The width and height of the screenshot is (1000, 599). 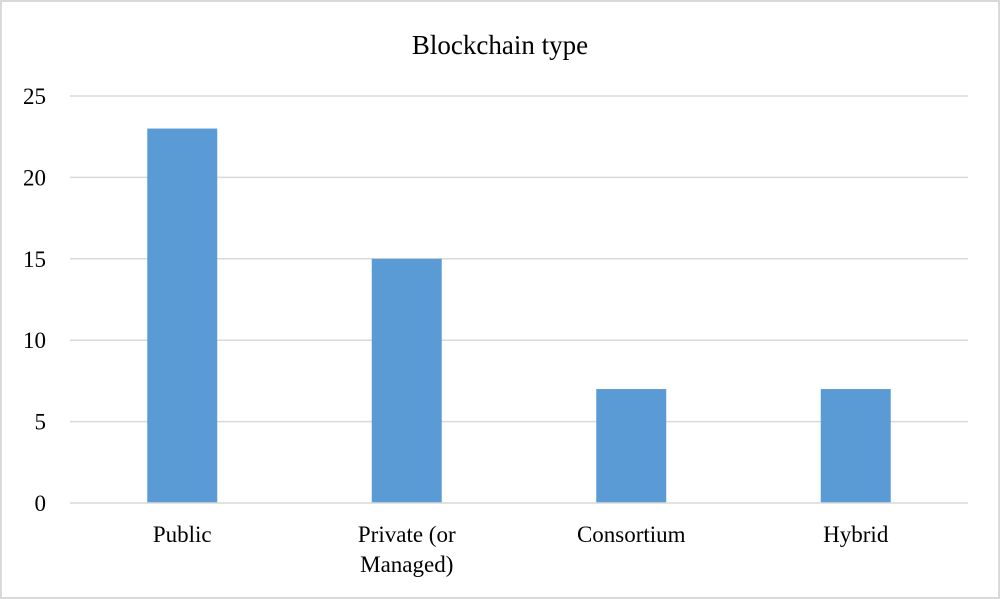 I want to click on y-tick-label: 10, so click(x=34, y=340).